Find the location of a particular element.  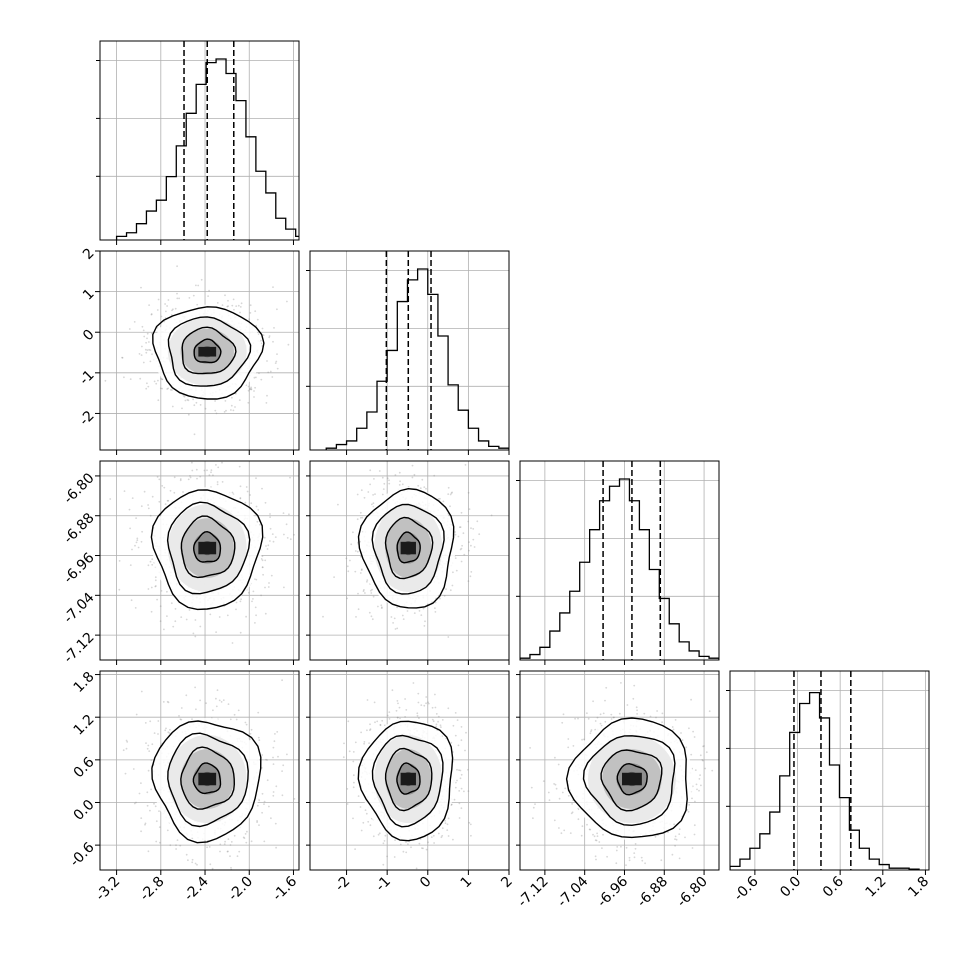

scatter-panel-2-3: -7.12 -7.04 -6.96 -6.88 -6.80 is located at coordinates (617, 790).